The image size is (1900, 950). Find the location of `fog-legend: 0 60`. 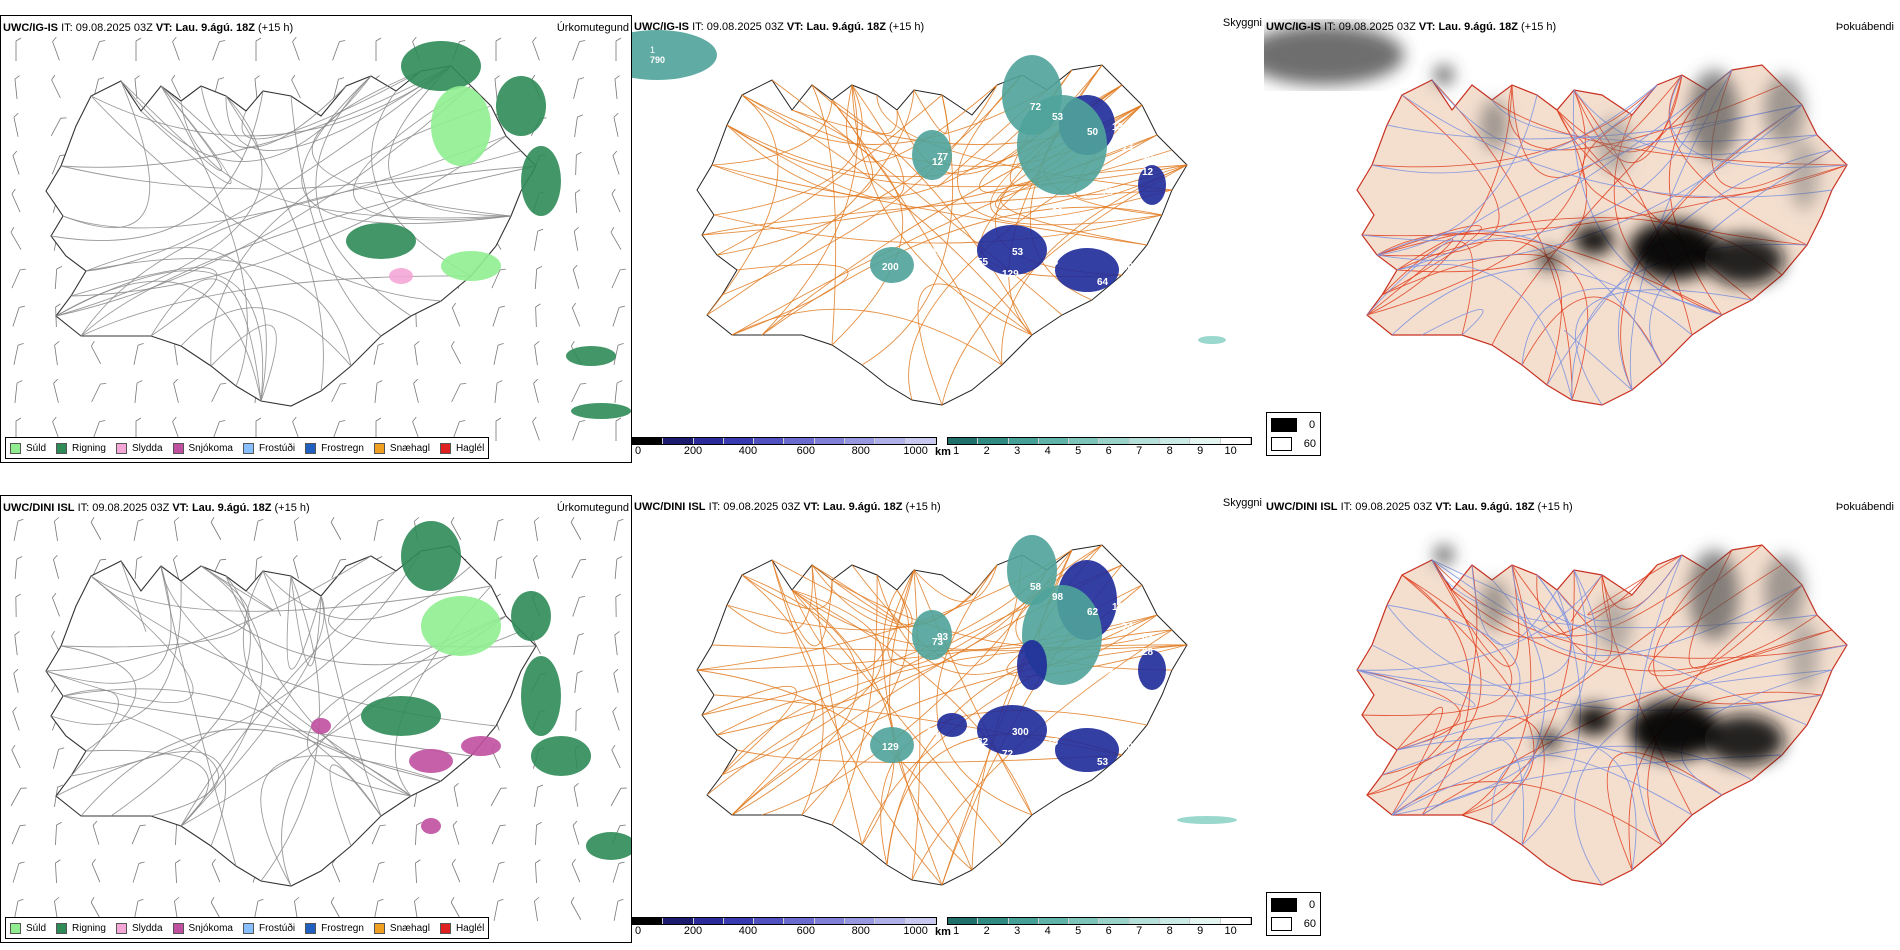

fog-legend: 0 60 is located at coordinates (1293, 914).